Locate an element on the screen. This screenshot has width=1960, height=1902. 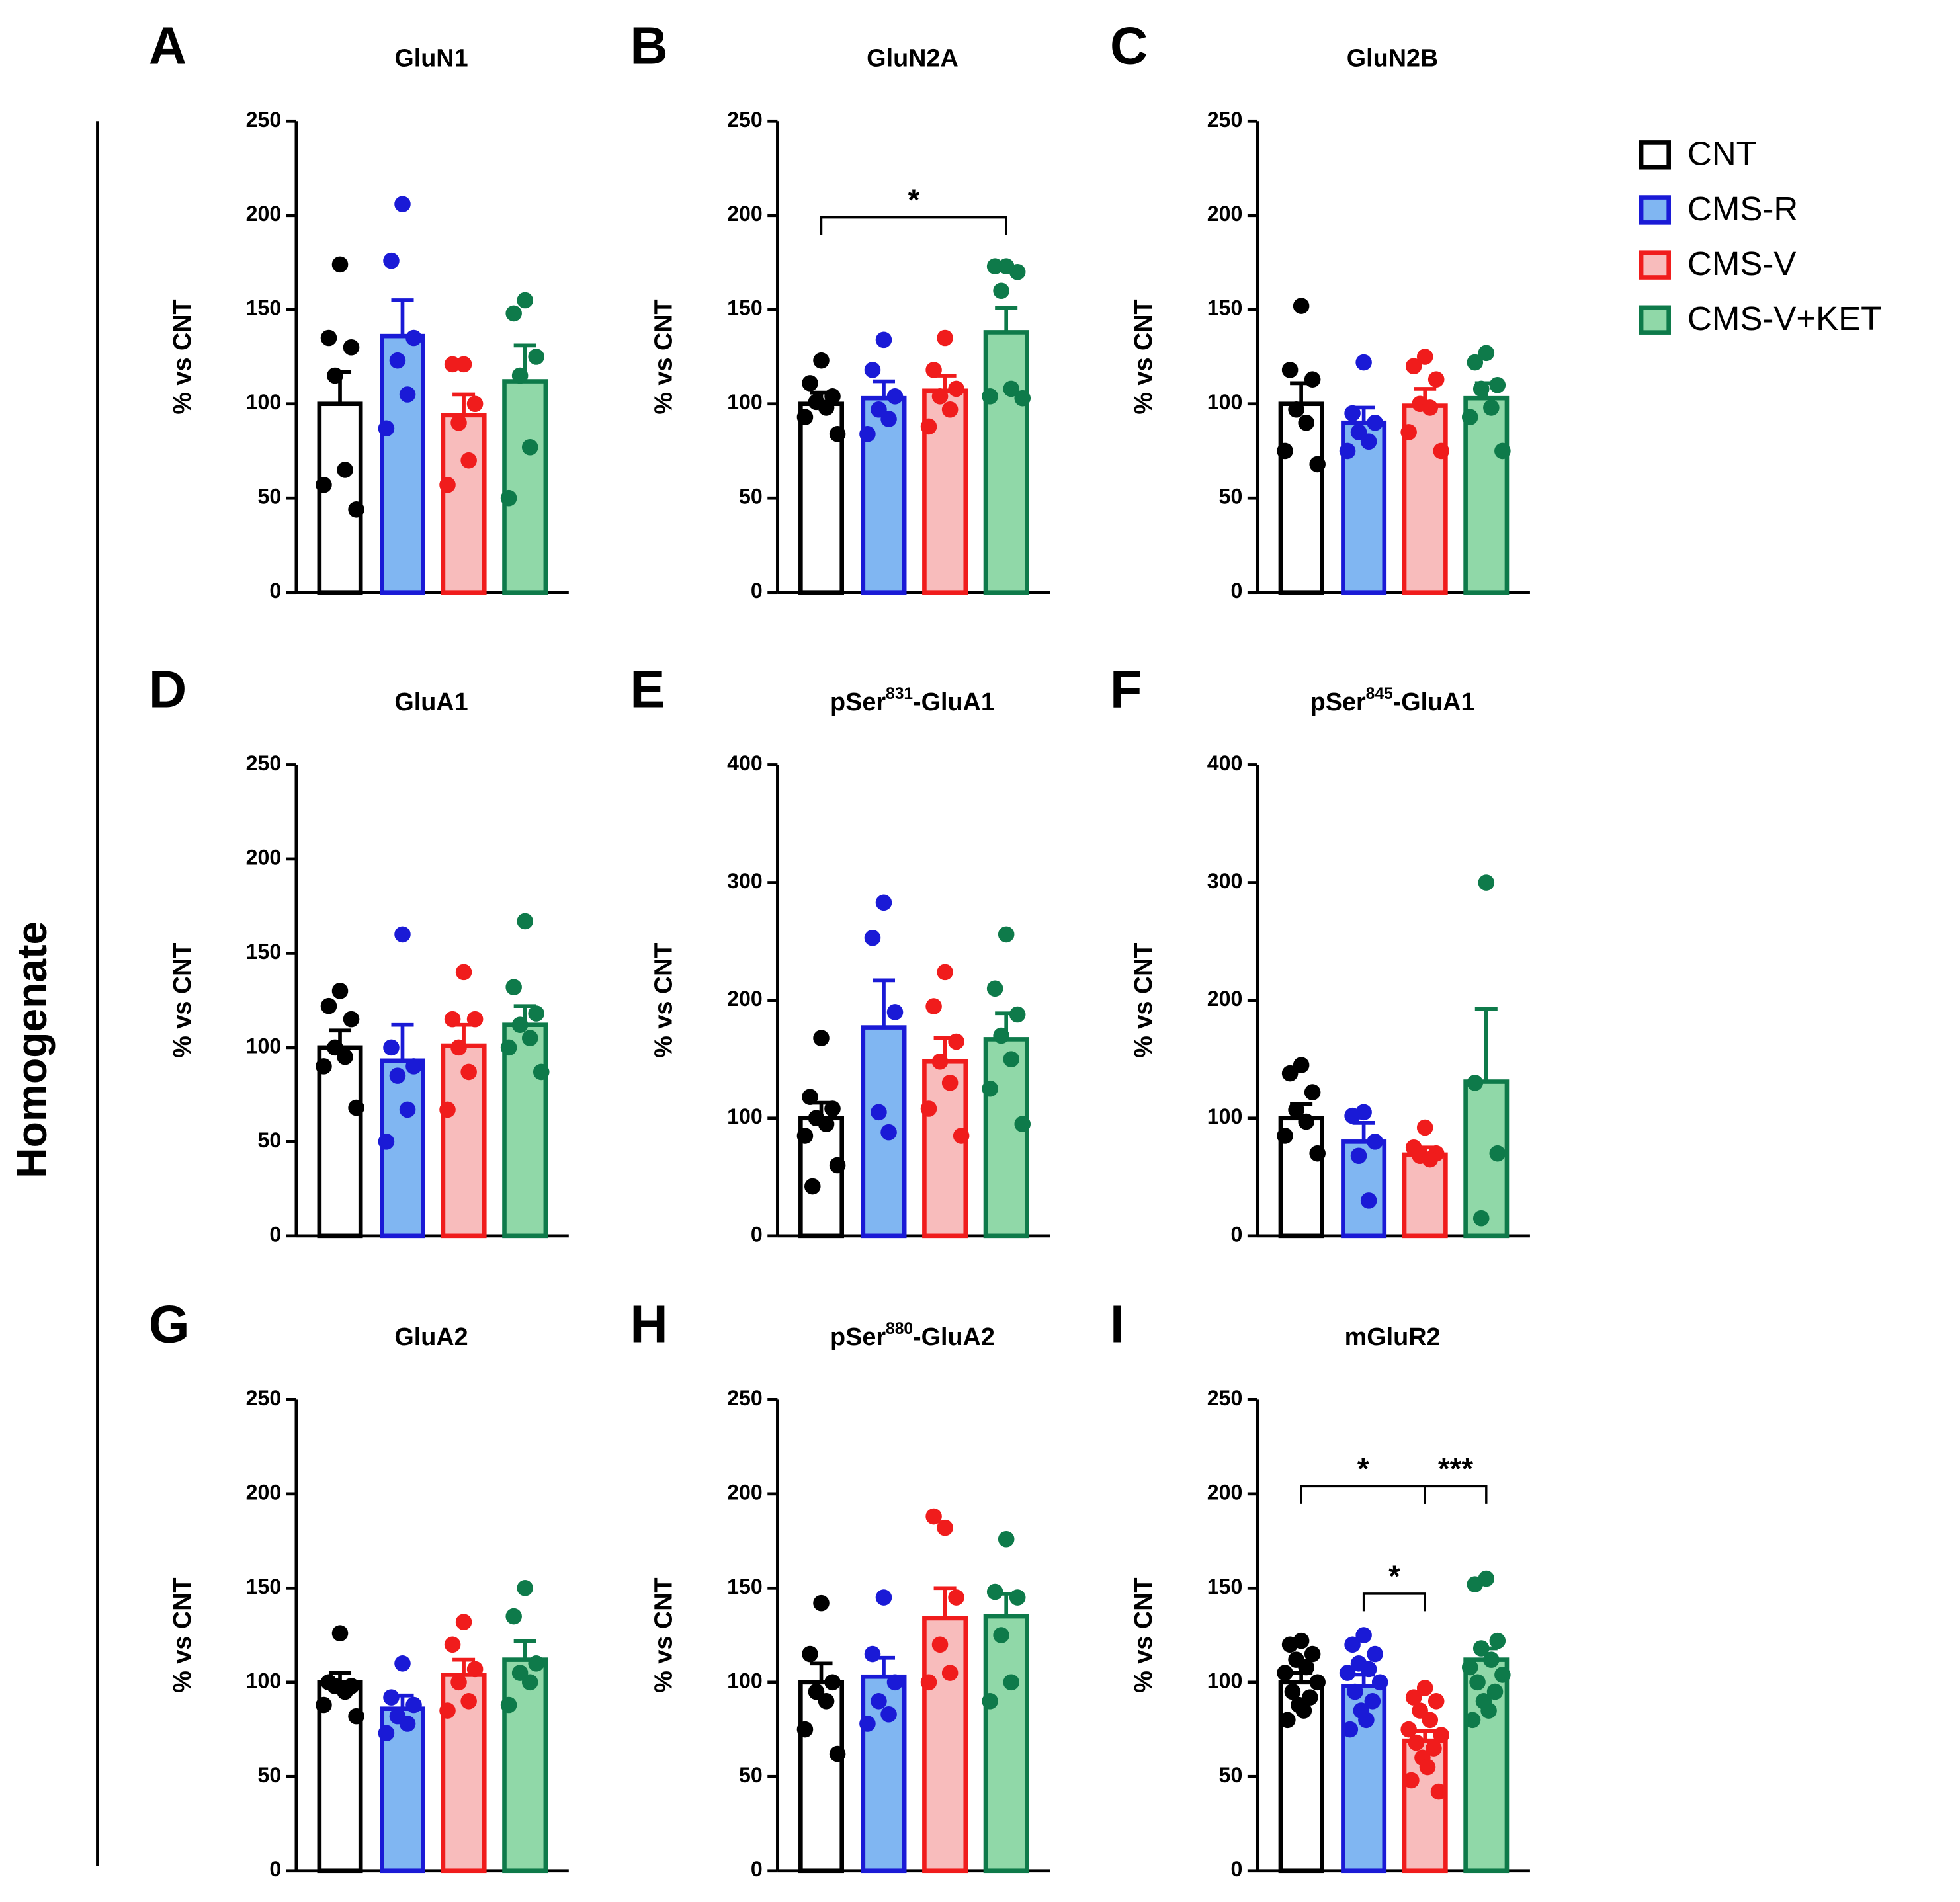
panel-letter: I is located at coordinates (1117, 1324).